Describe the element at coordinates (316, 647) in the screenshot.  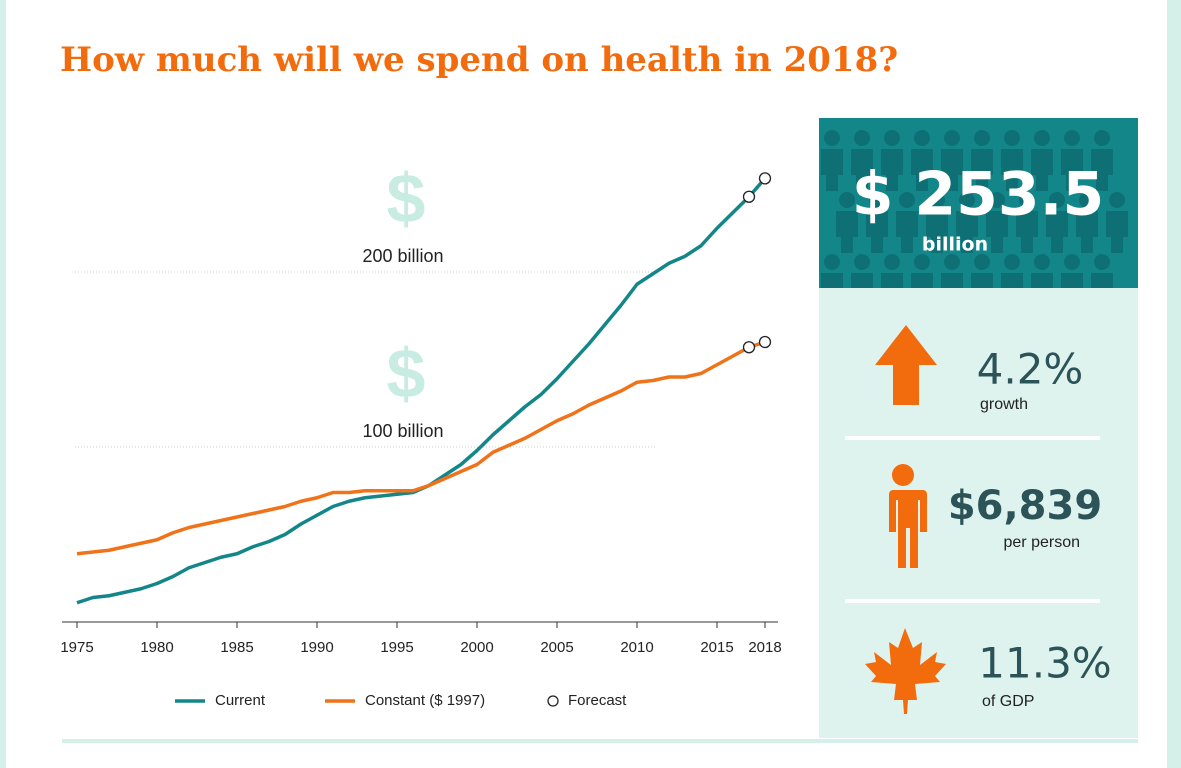
I see `x-tick-label: 1990` at that location.